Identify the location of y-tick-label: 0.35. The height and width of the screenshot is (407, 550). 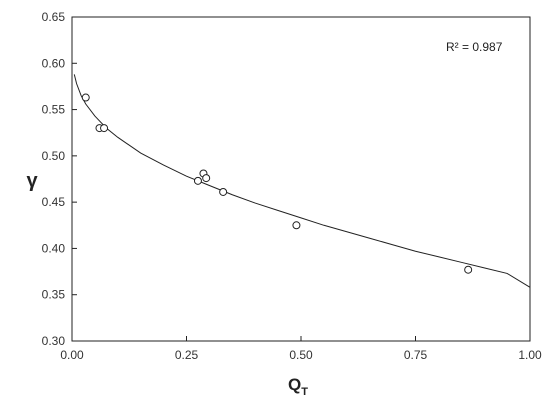
(54, 295).